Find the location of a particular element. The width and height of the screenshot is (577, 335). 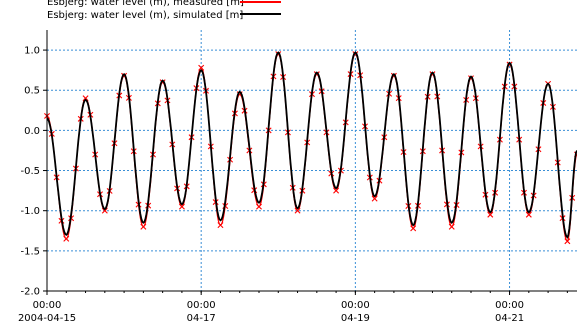

y-axis: 1.0 0.5 0.0 -0.5 -1.0 -1.5 -2.0 is located at coordinates (33, 172).